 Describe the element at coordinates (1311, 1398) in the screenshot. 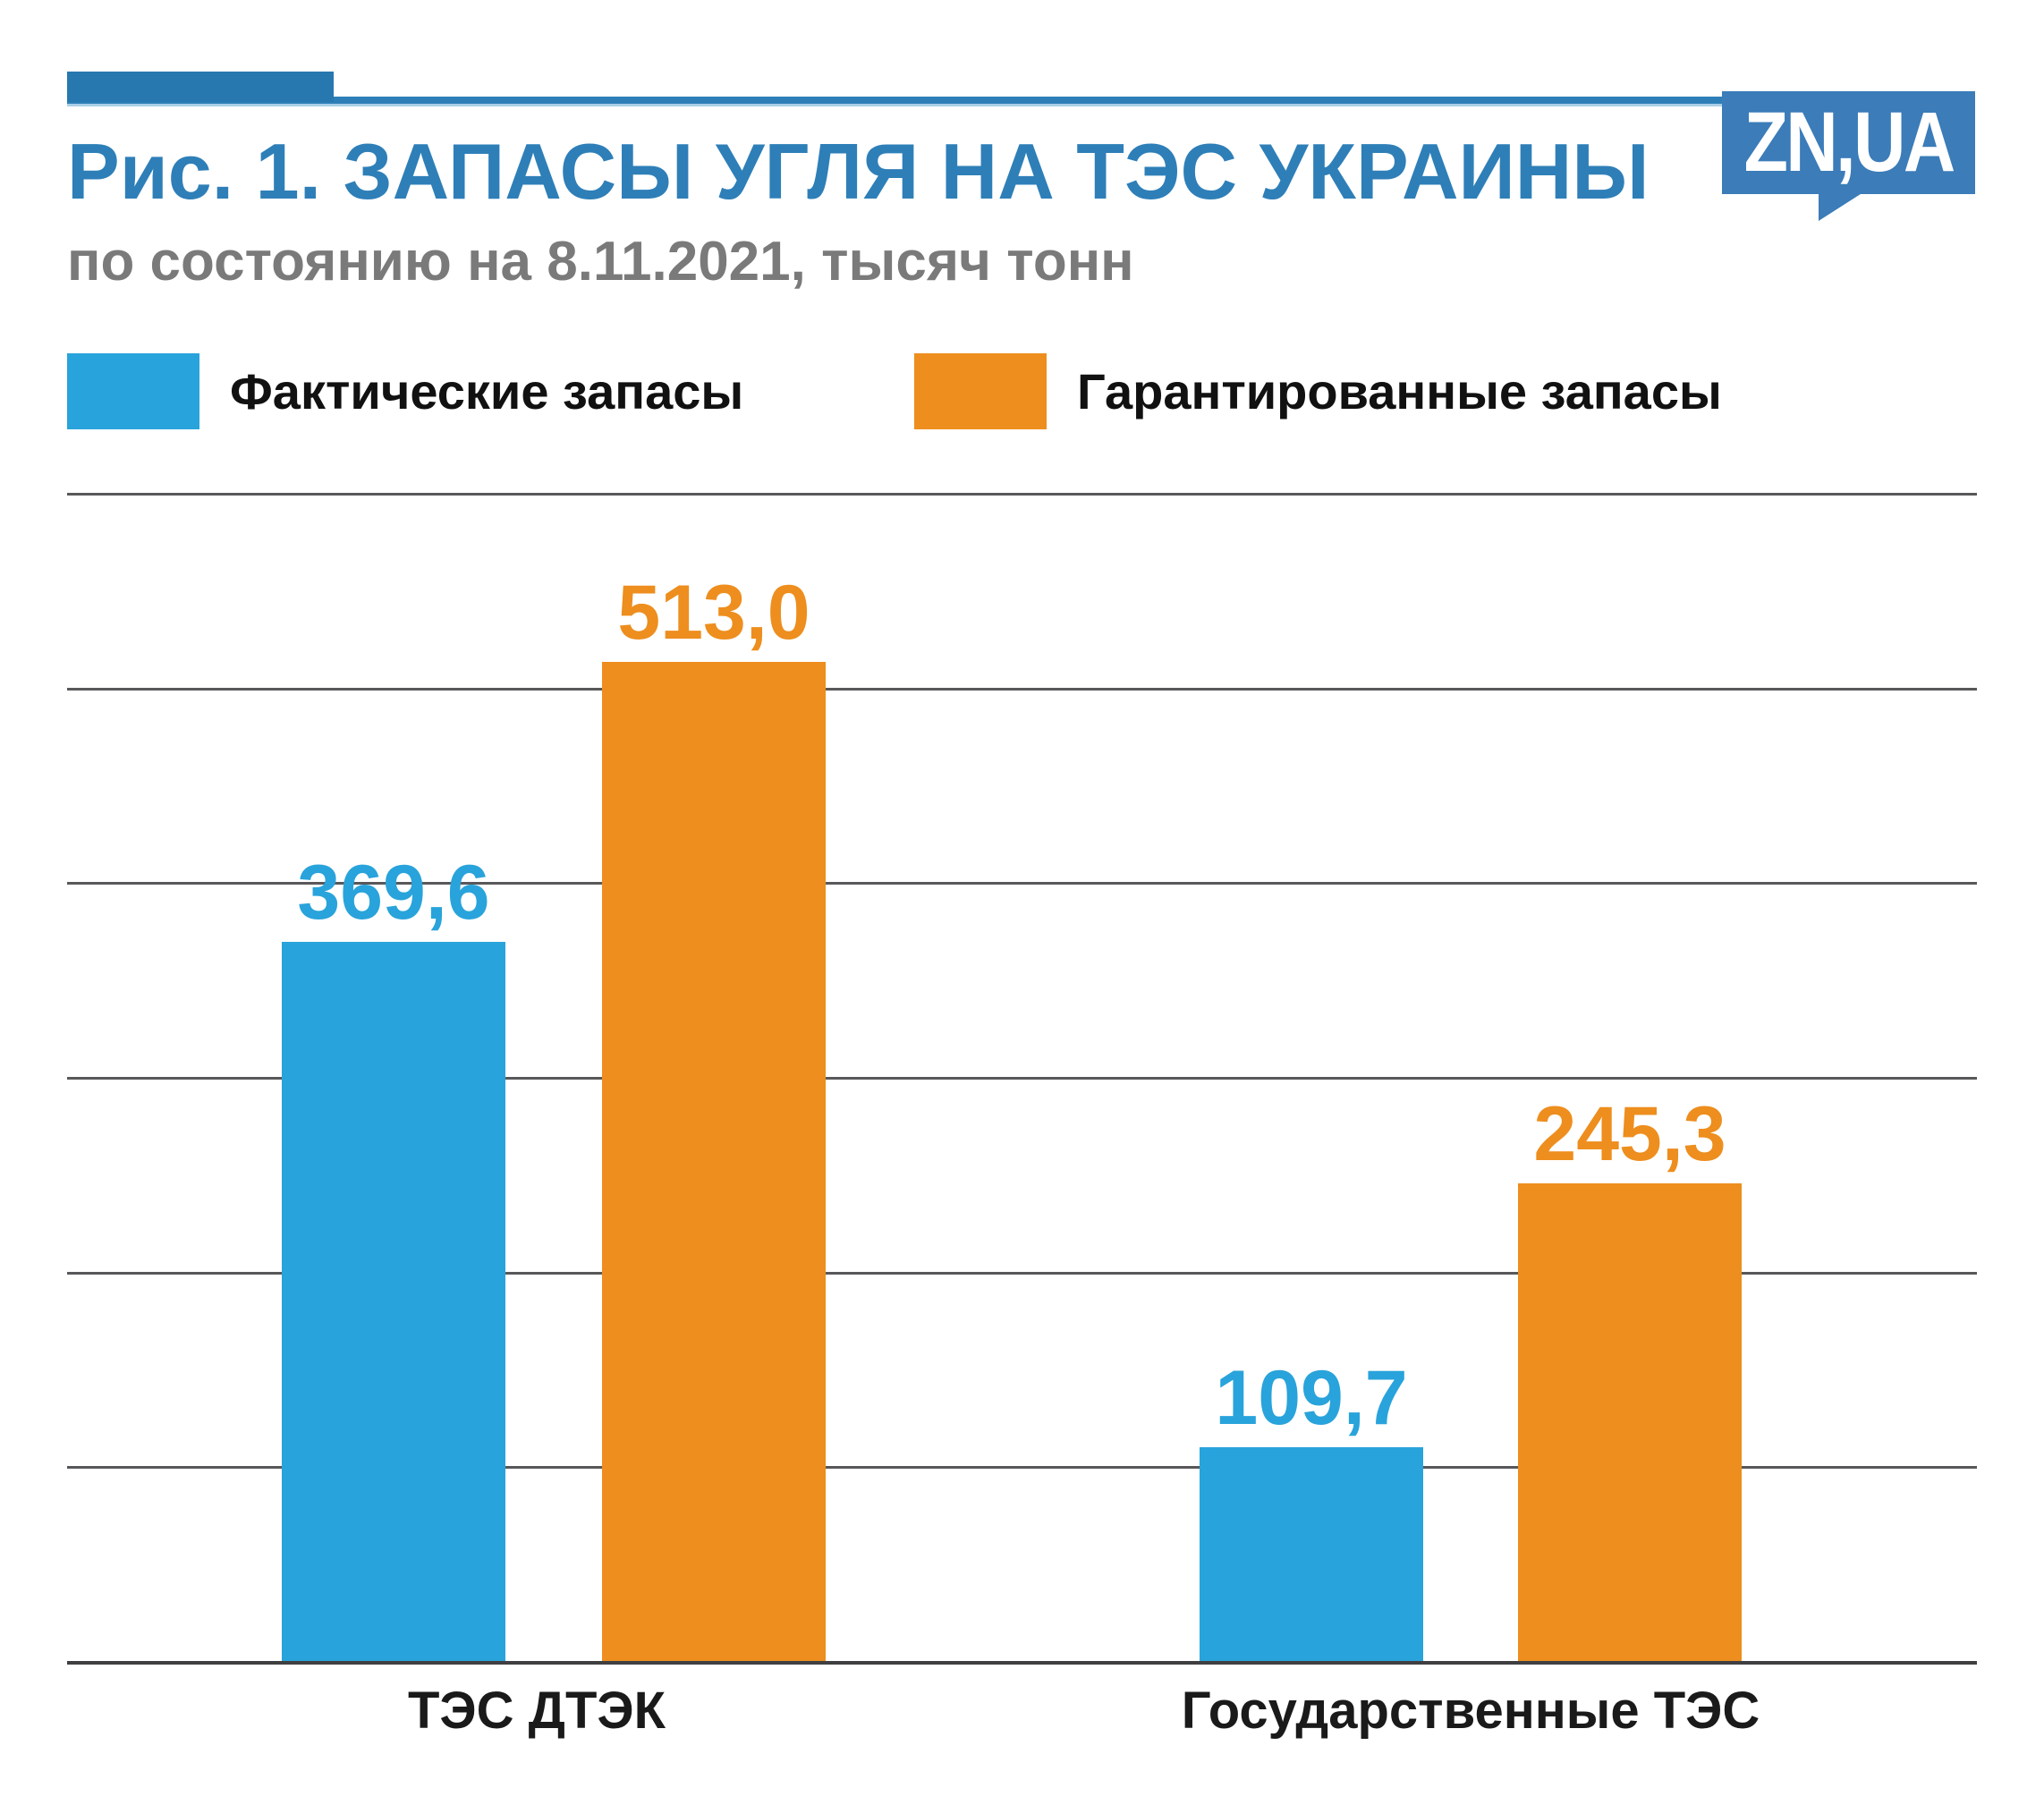

I see `value-label-actual-1: 109,7` at that location.